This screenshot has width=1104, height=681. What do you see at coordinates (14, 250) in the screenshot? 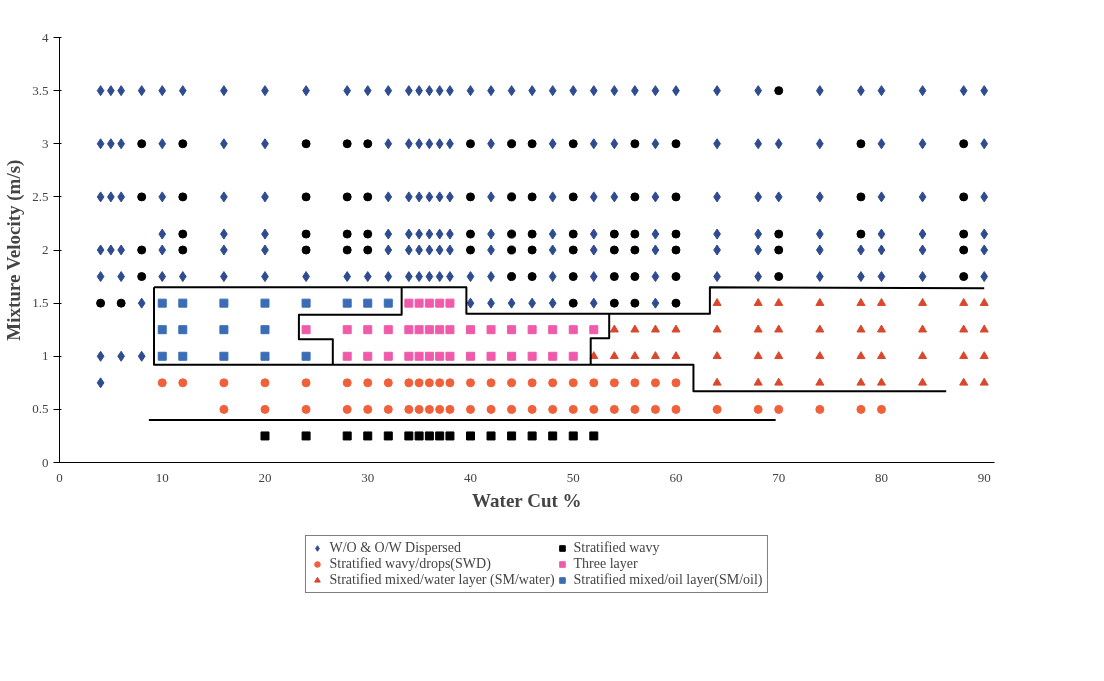
I see `y-axis-title: Mixture Velocity (m/s)` at bounding box center [14, 250].